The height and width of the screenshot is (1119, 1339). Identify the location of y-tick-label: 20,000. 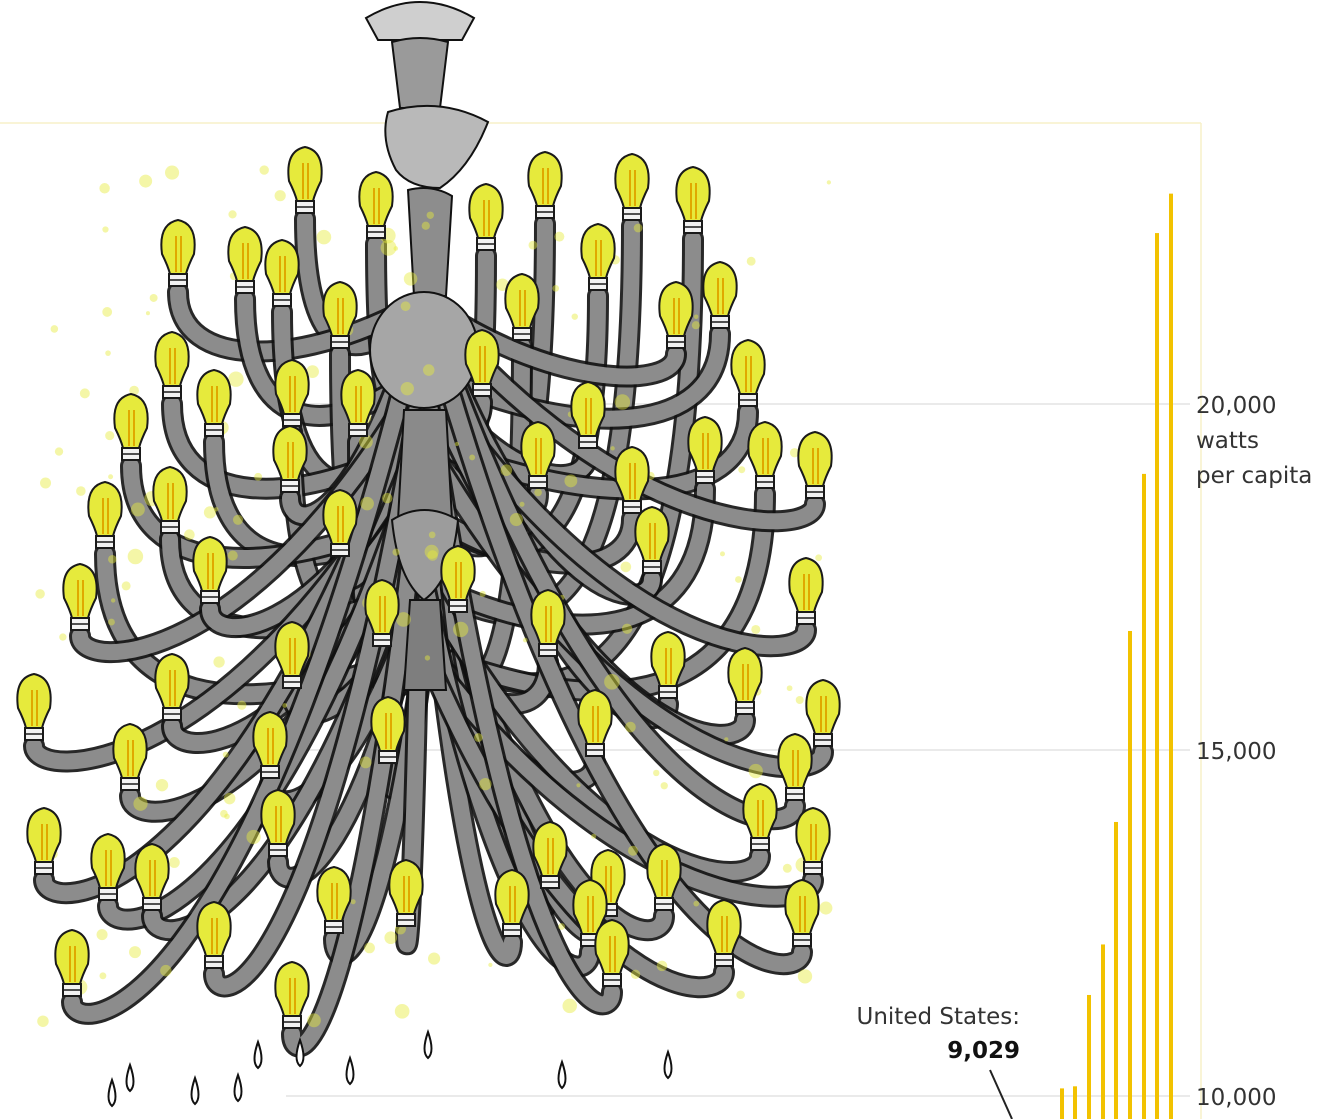
(1236, 406).